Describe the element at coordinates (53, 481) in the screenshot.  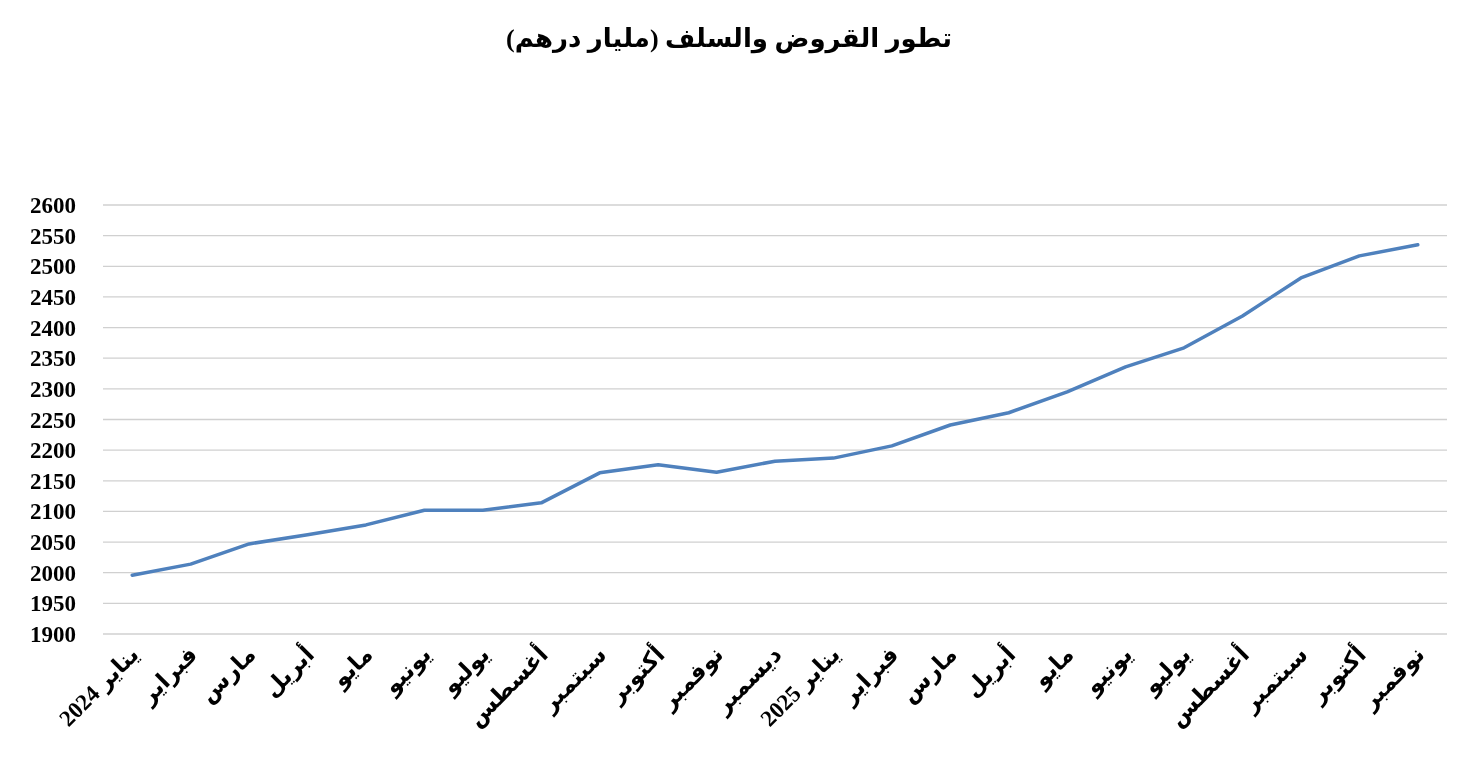
I see `y-tick-label: 2150` at that location.